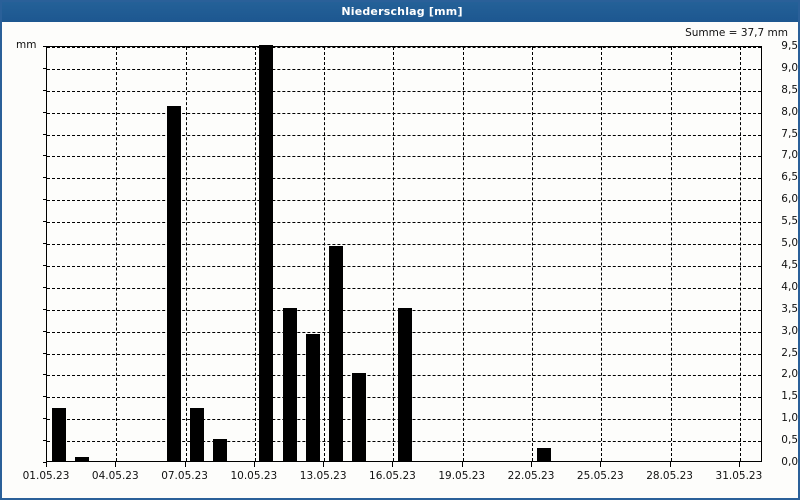 The height and width of the screenshot is (500, 800). What do you see at coordinates (789, 133) in the screenshot?
I see `y-tick-label: 7,5` at bounding box center [789, 133].